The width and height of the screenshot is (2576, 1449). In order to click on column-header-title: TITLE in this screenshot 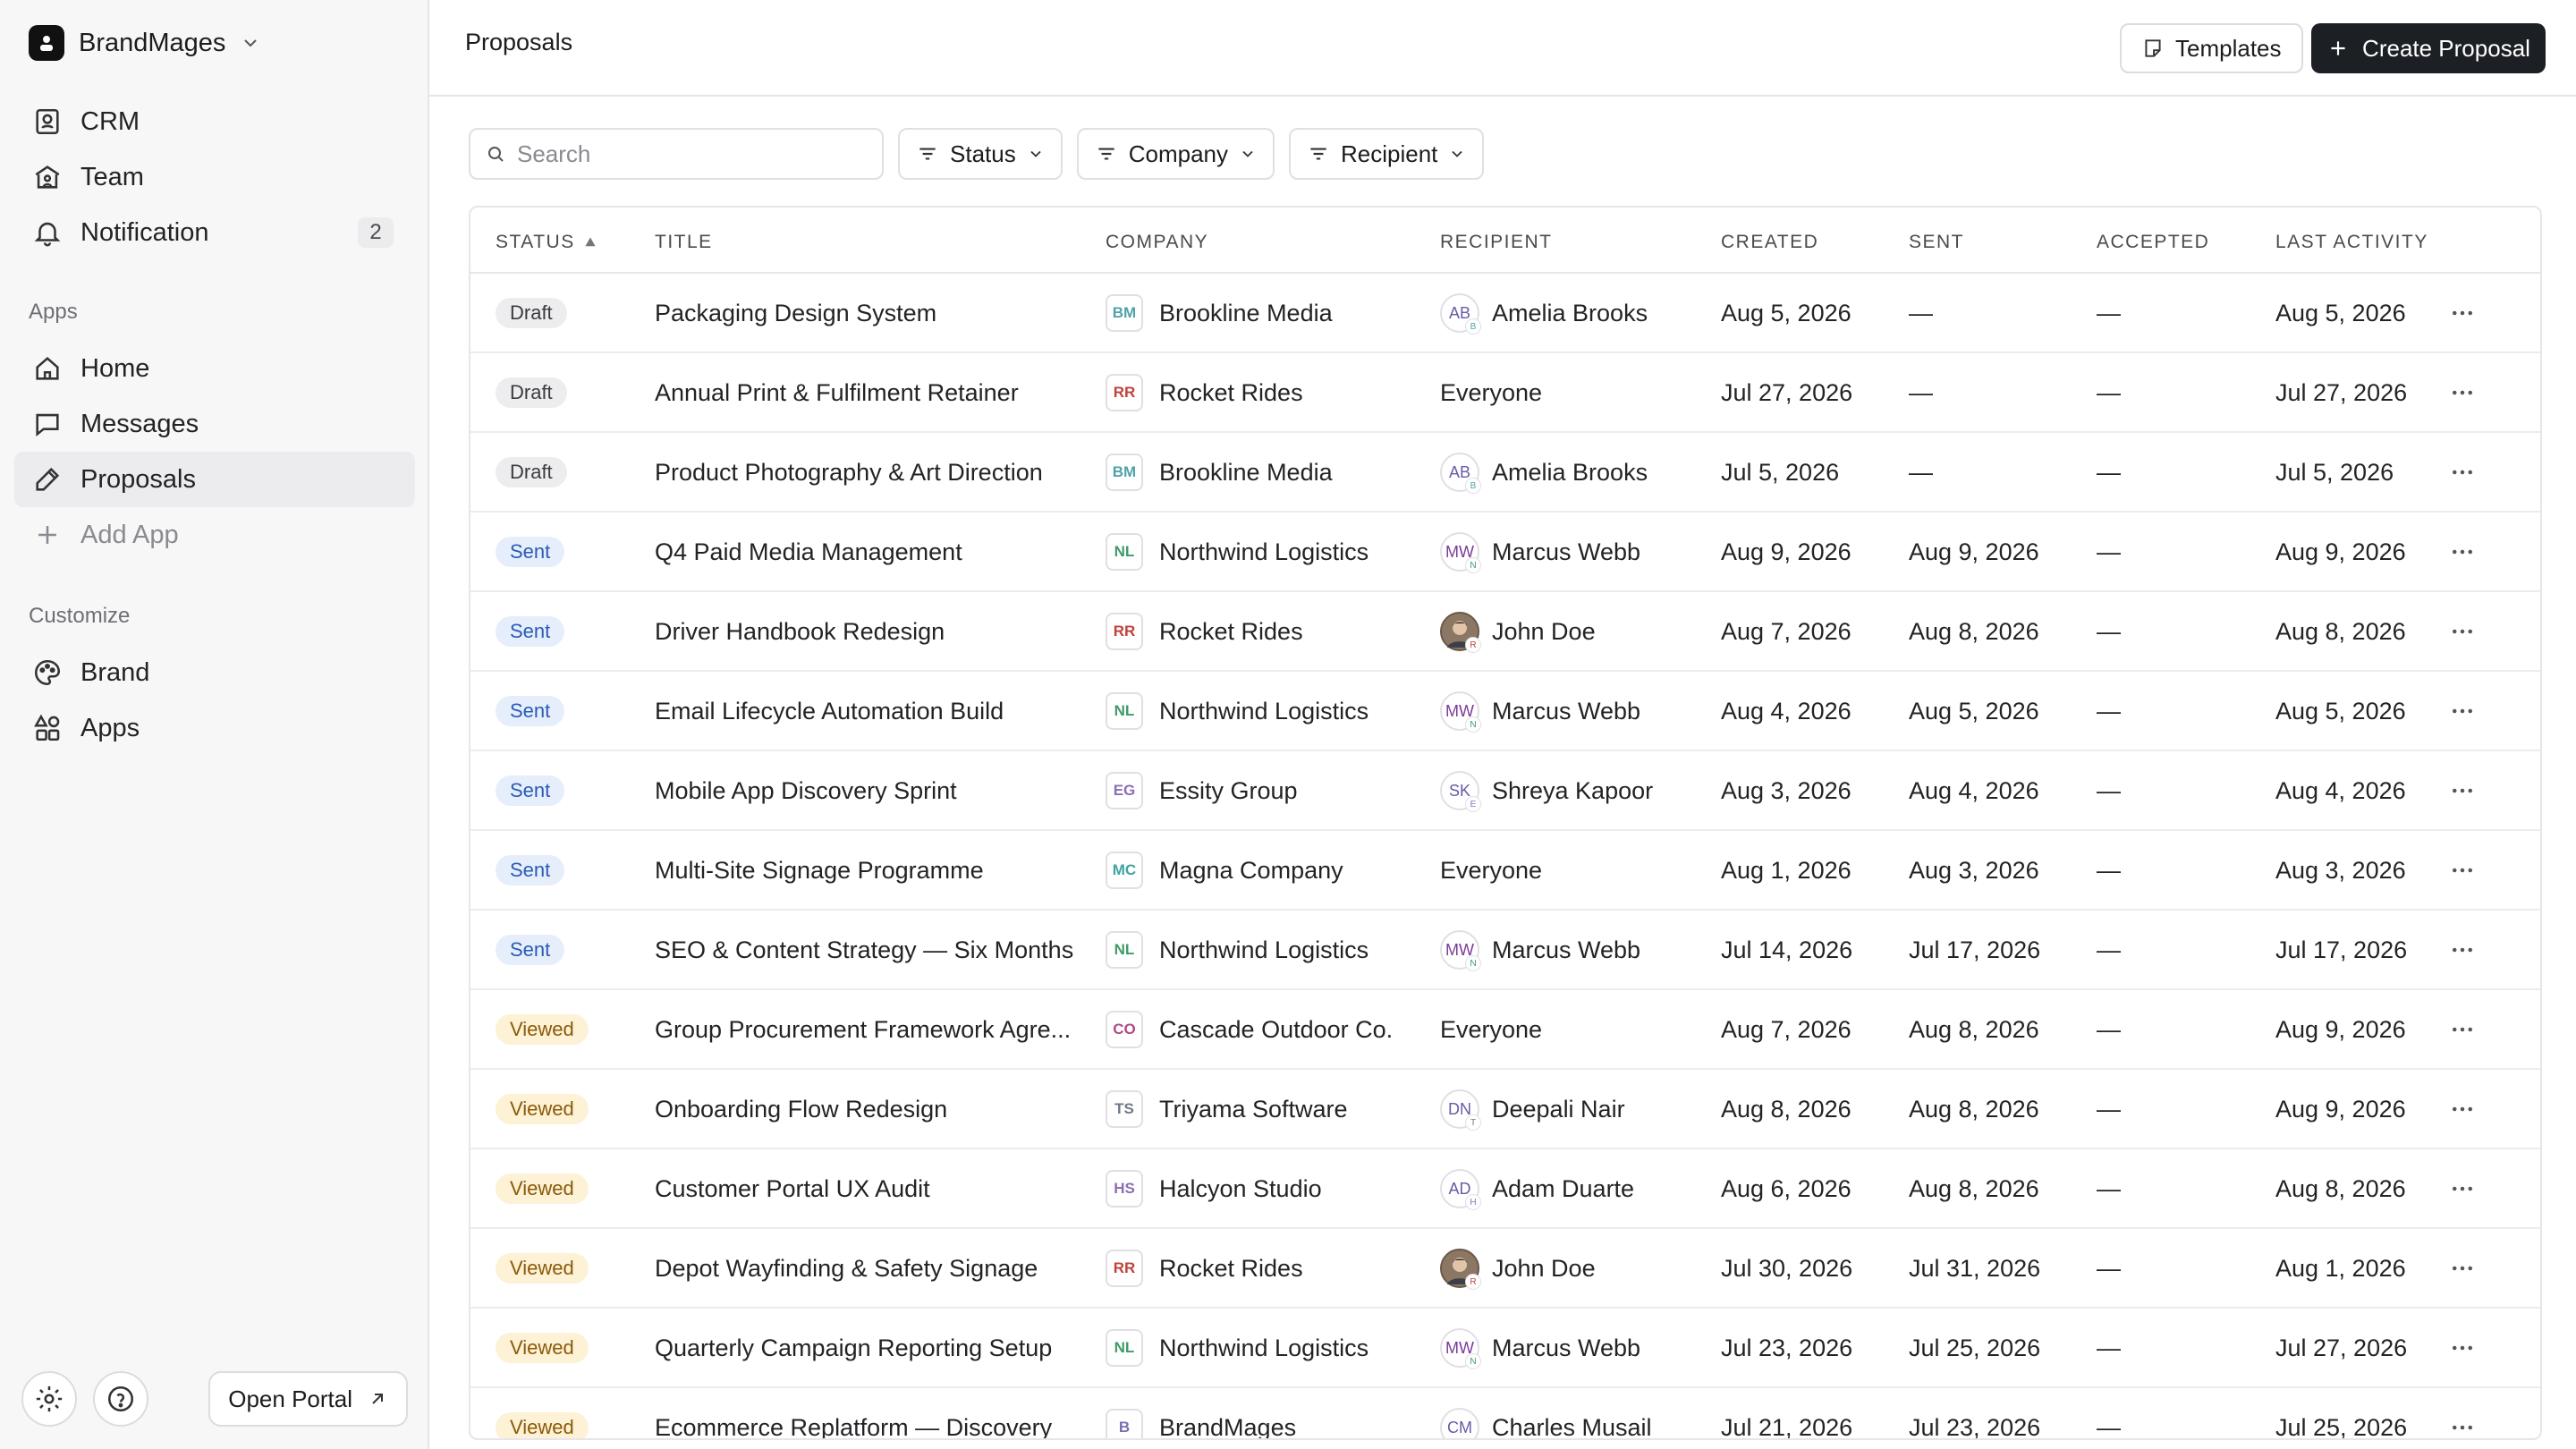, I will do `click(684, 242)`.